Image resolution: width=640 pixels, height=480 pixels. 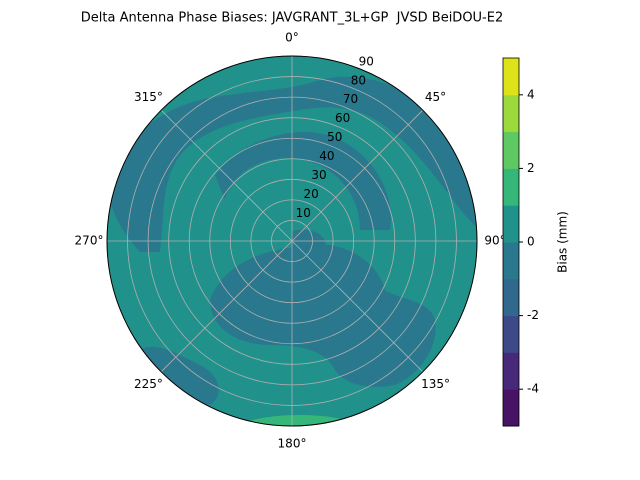 I want to click on r-tick-label: 20, so click(x=311, y=194).